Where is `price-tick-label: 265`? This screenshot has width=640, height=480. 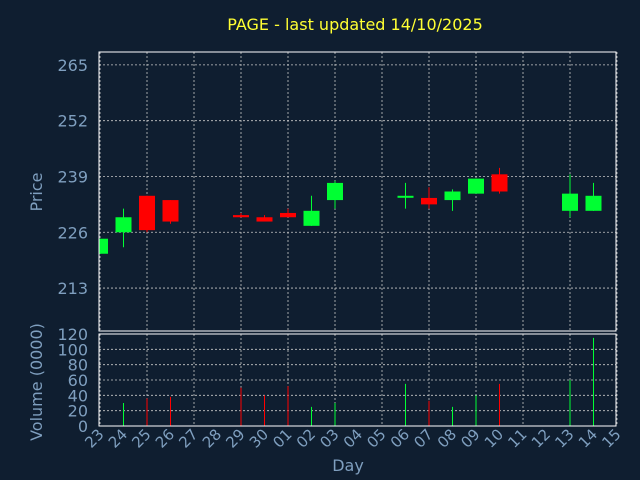
price-tick-label: 265 is located at coordinates (72, 65).